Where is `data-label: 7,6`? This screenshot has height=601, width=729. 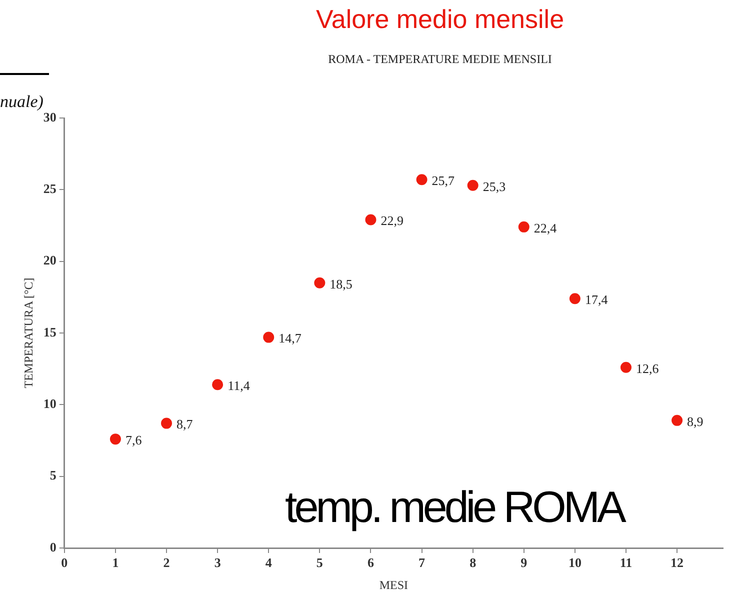
data-label: 7,6 is located at coordinates (133, 440).